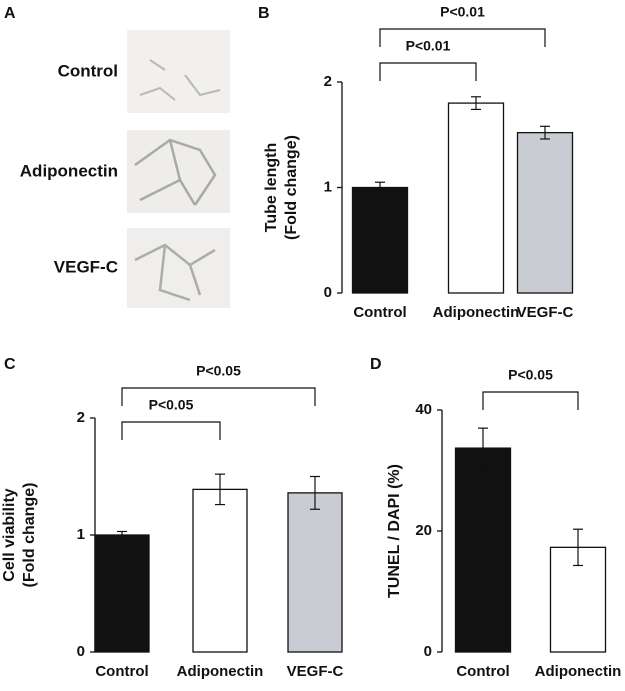 Image resolution: width=625 pixels, height=691 pixels. I want to click on y-axis-label: Tube length, so click(271, 187).